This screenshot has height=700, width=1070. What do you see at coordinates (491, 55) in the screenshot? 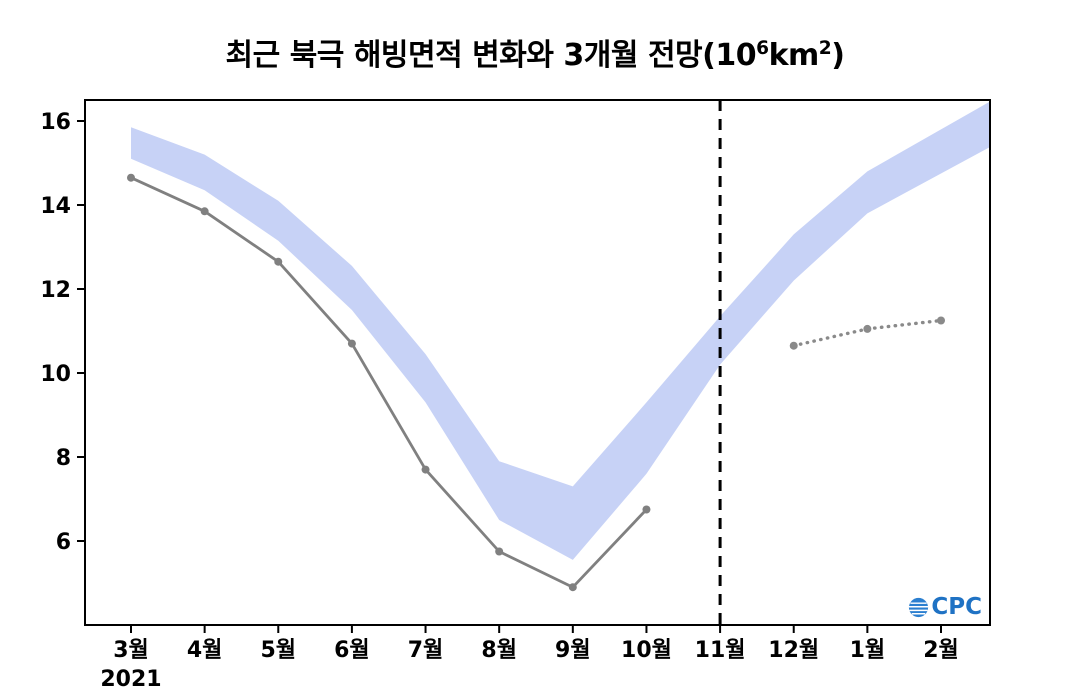
I see `chart-title-text: 최근 북극 해빙면적 변화와 3개월 전망(10` at bounding box center [491, 55].